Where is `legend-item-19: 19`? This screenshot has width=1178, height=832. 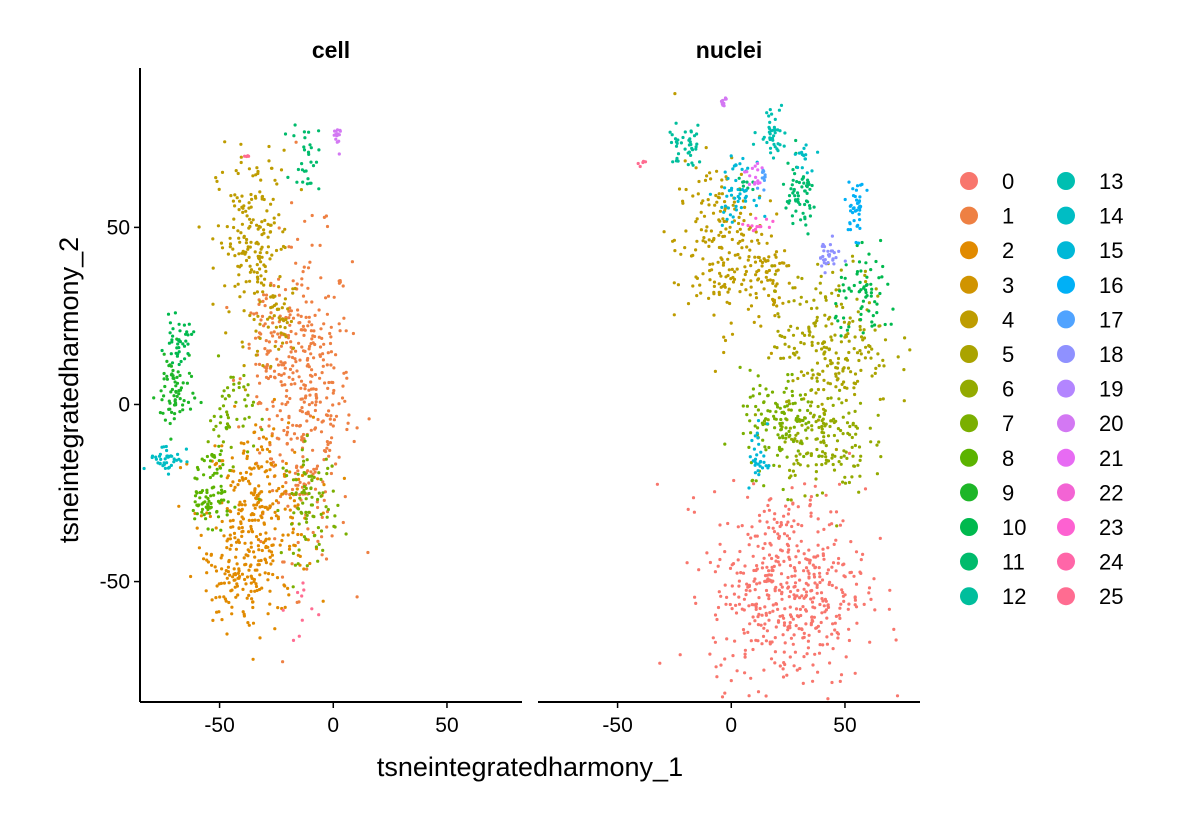
legend-item-19: 19 is located at coordinates (1090, 389).